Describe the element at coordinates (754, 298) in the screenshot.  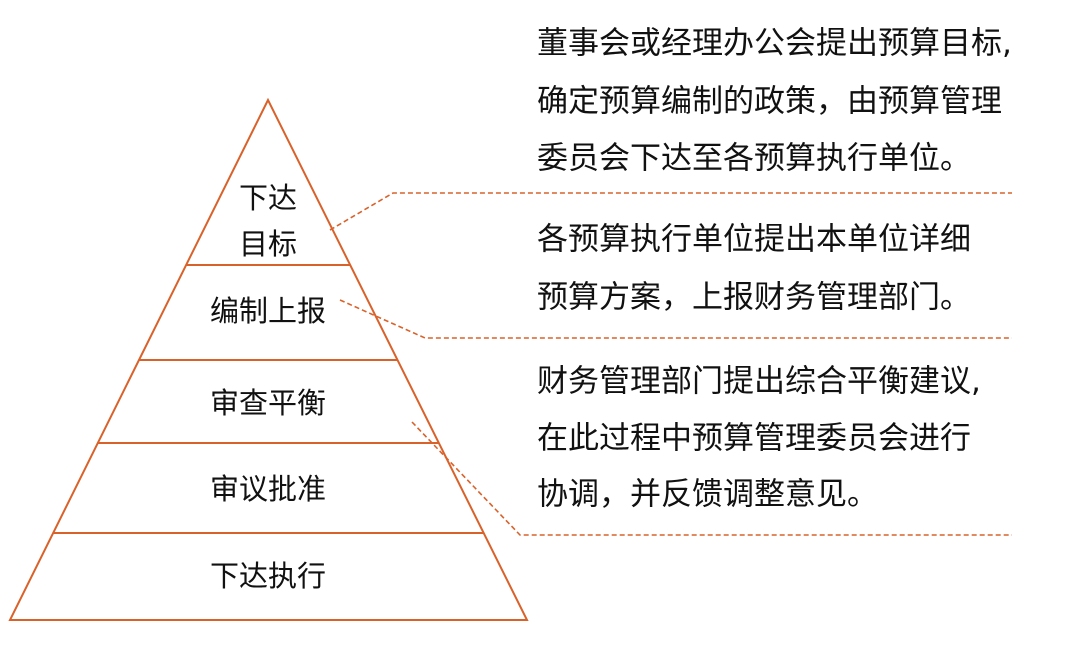
I see `description-line: 预算方案，上报财务管理部门。` at that location.